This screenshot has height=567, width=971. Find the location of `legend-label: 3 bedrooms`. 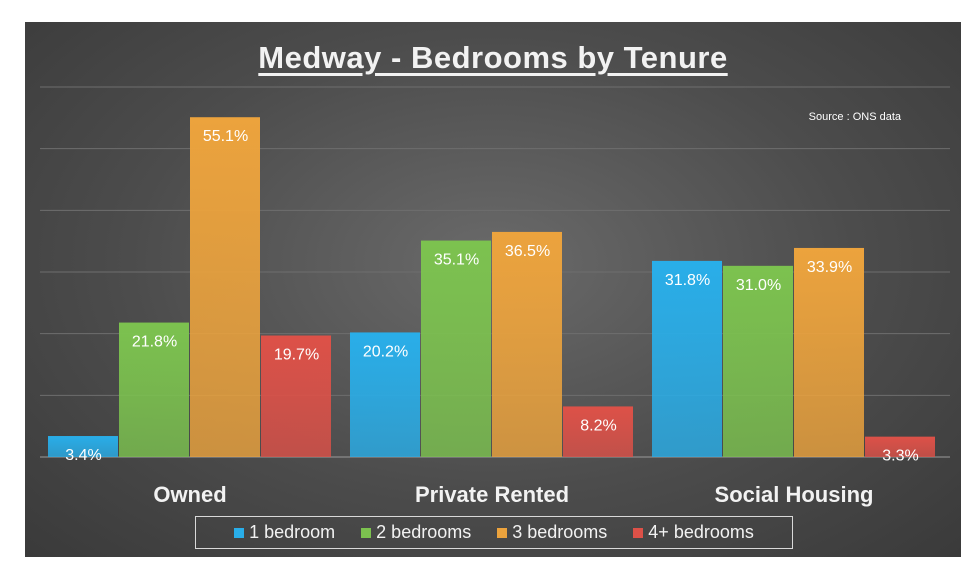

legend-label: 3 bedrooms is located at coordinates (560, 532).